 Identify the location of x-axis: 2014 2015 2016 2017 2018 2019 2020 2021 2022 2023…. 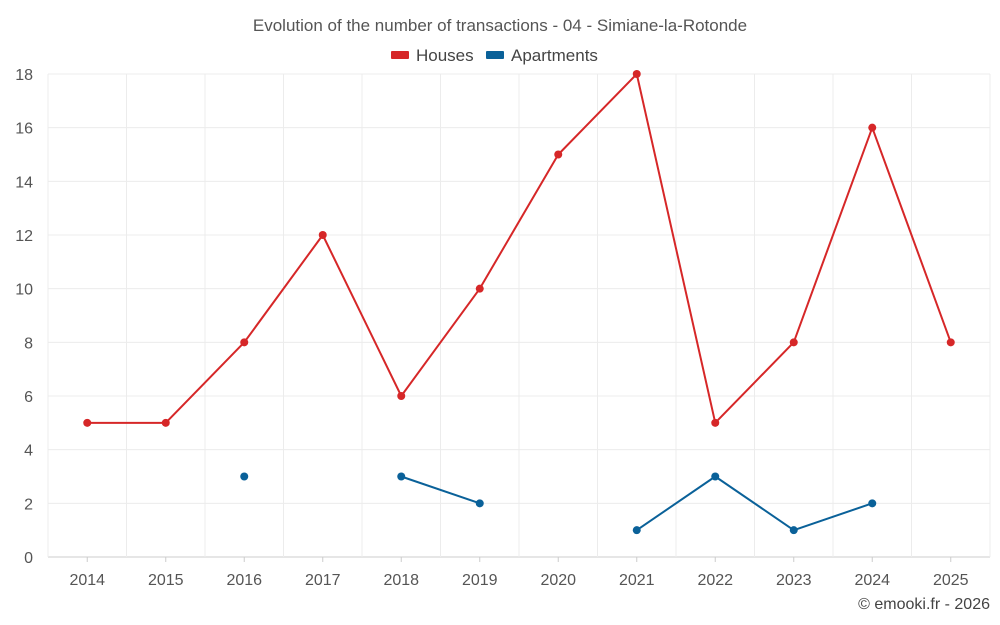
(519, 573).